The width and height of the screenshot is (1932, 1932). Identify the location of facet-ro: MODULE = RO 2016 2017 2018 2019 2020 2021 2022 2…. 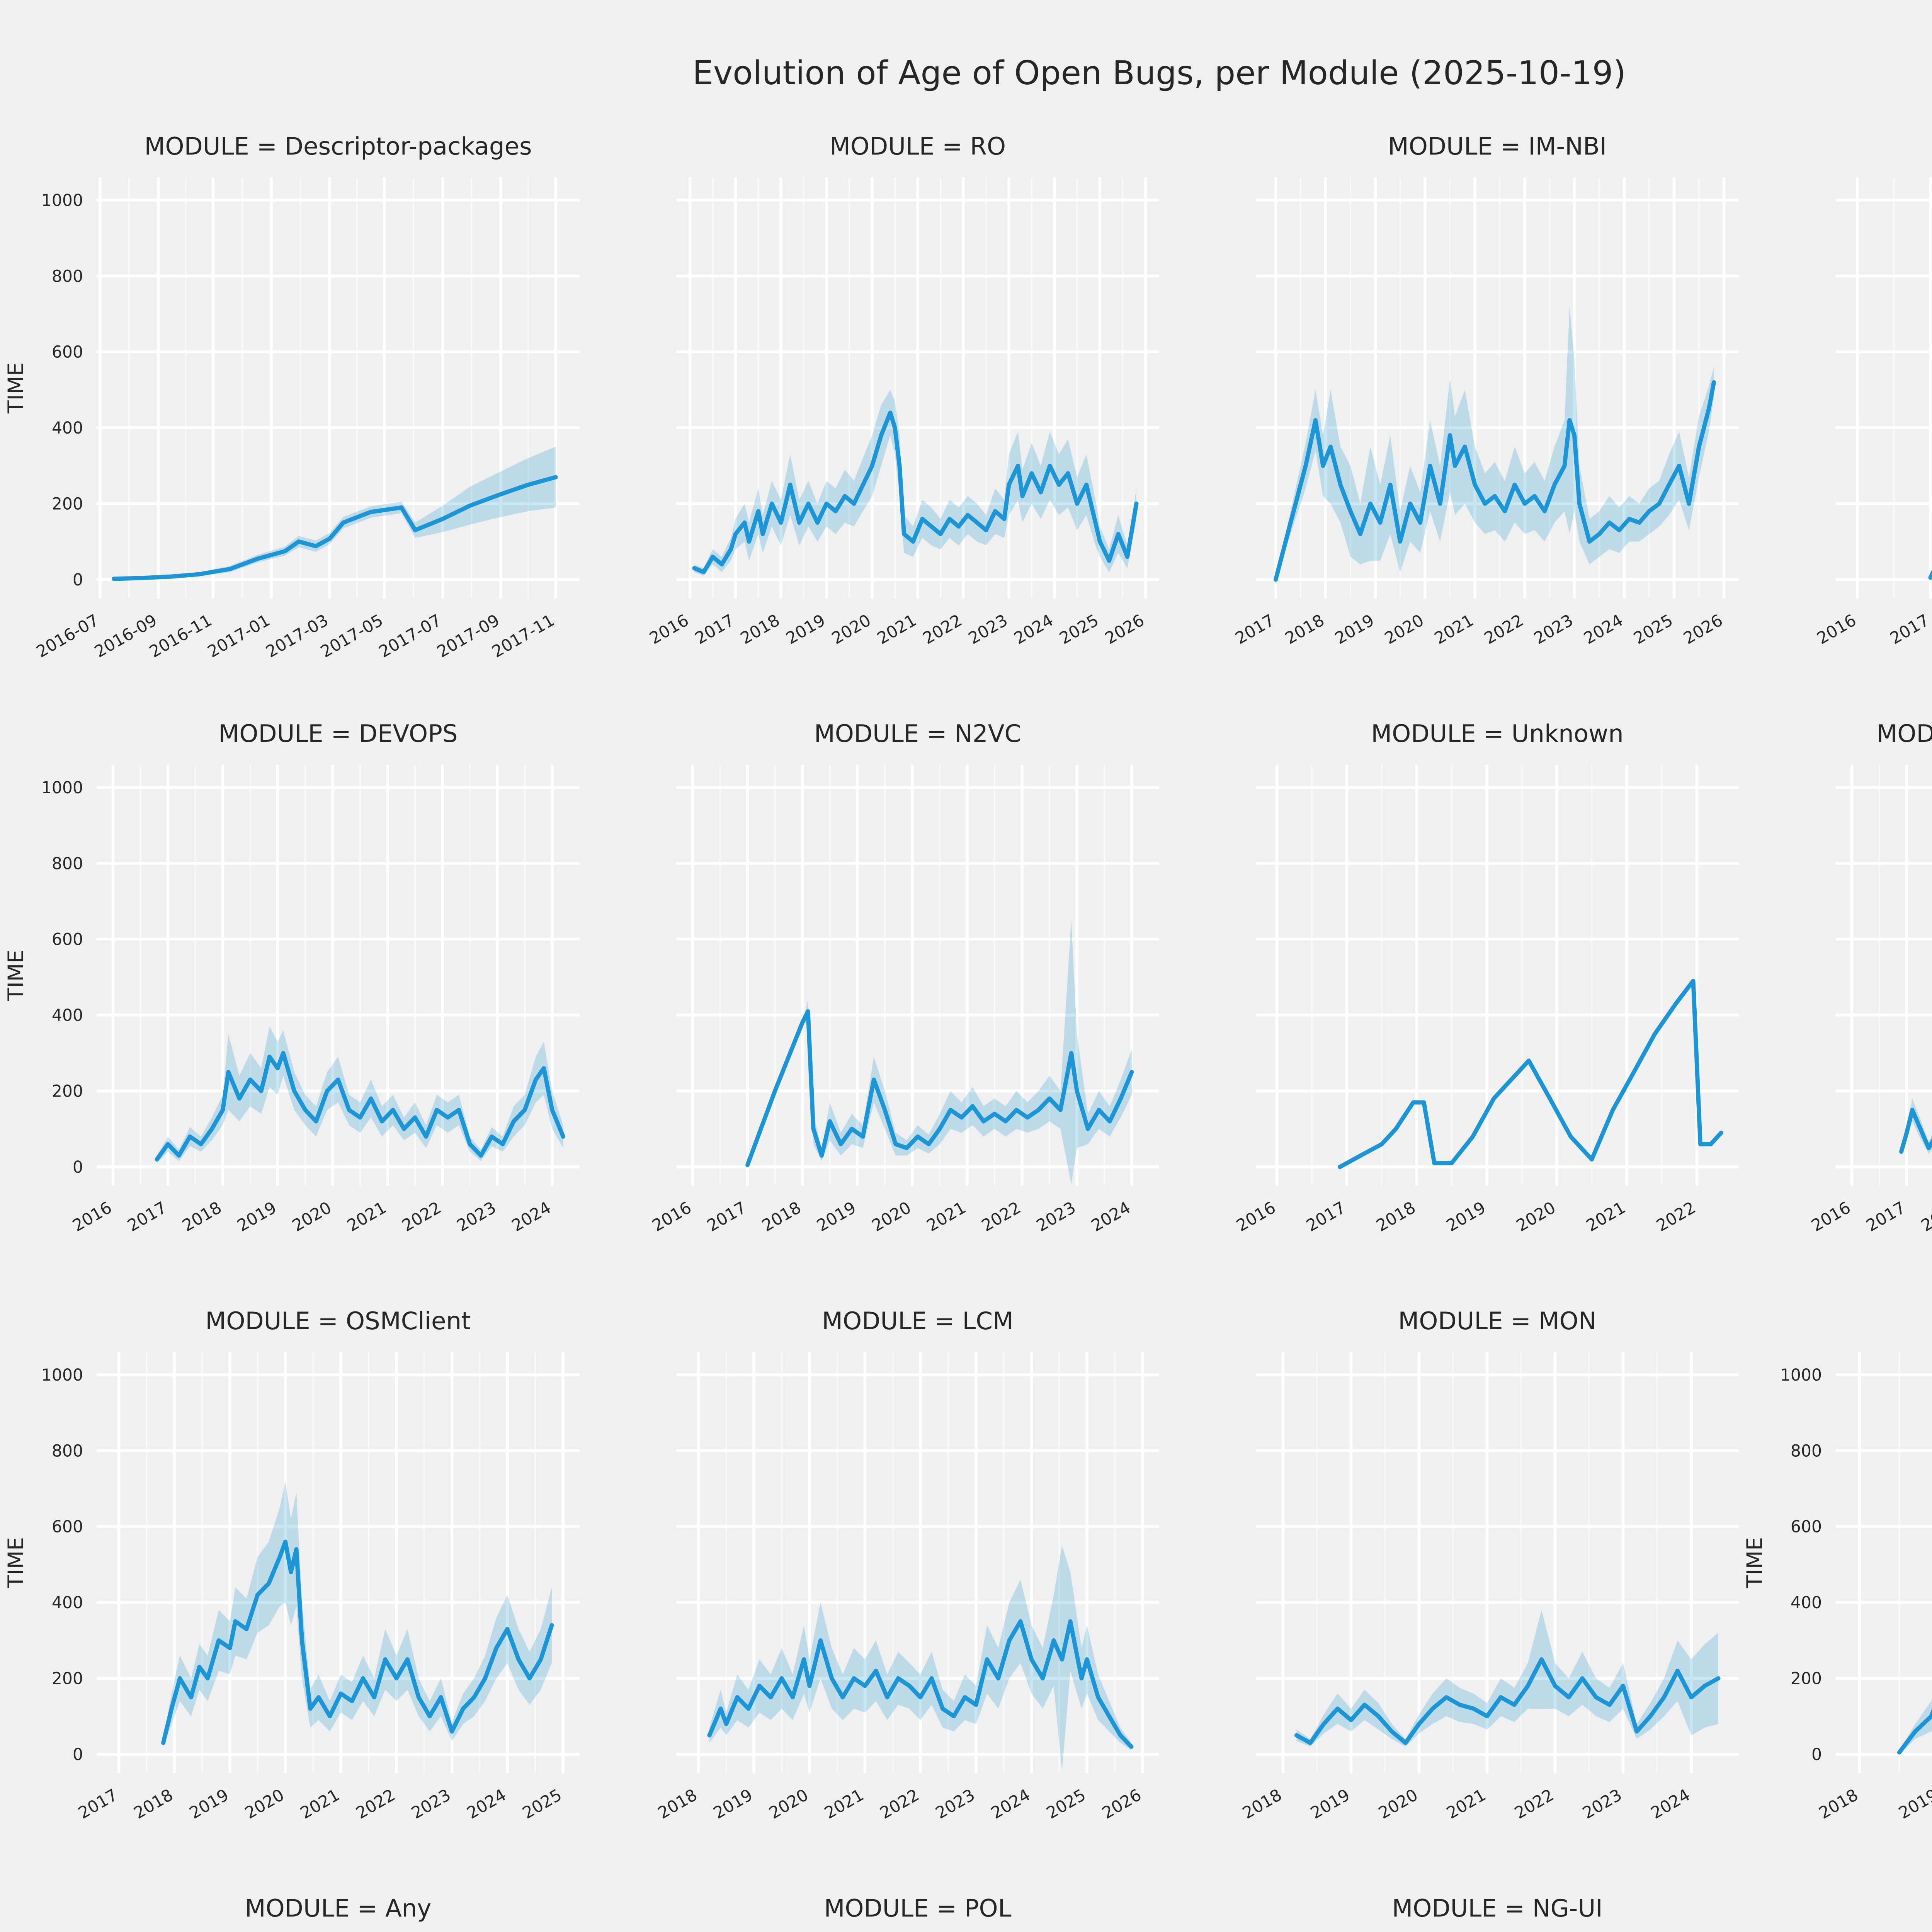
(870, 415).